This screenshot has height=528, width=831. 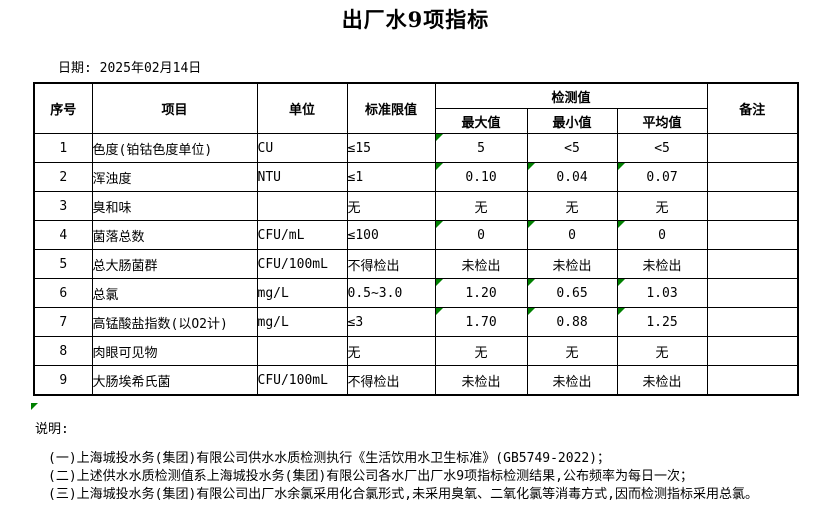 I want to click on row-unit-cell: CFU/mL, so click(x=302, y=235).